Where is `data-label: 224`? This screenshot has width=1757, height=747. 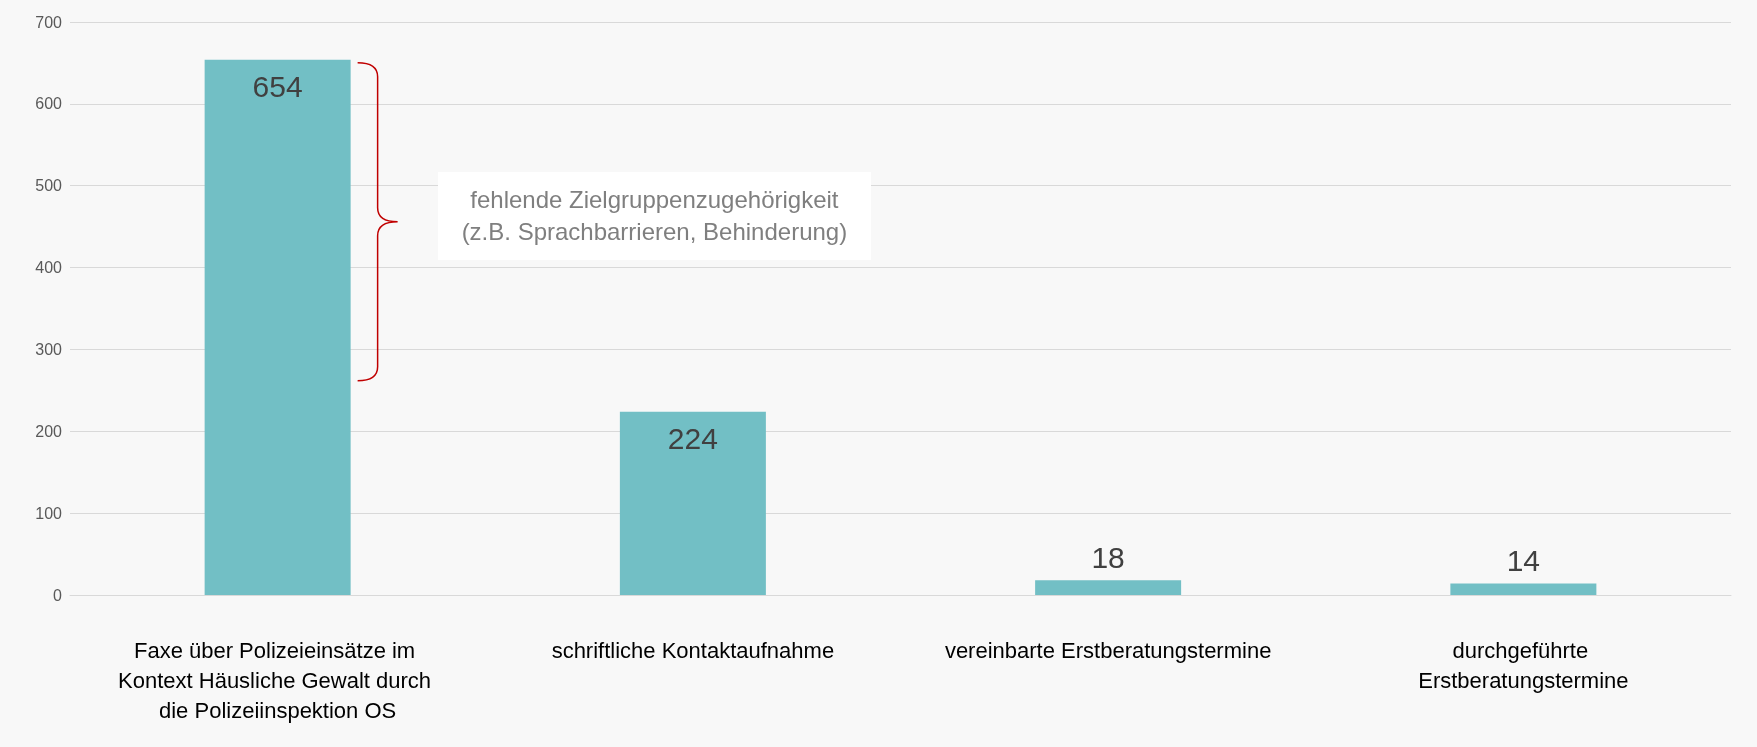
data-label: 224 is located at coordinates (692, 439).